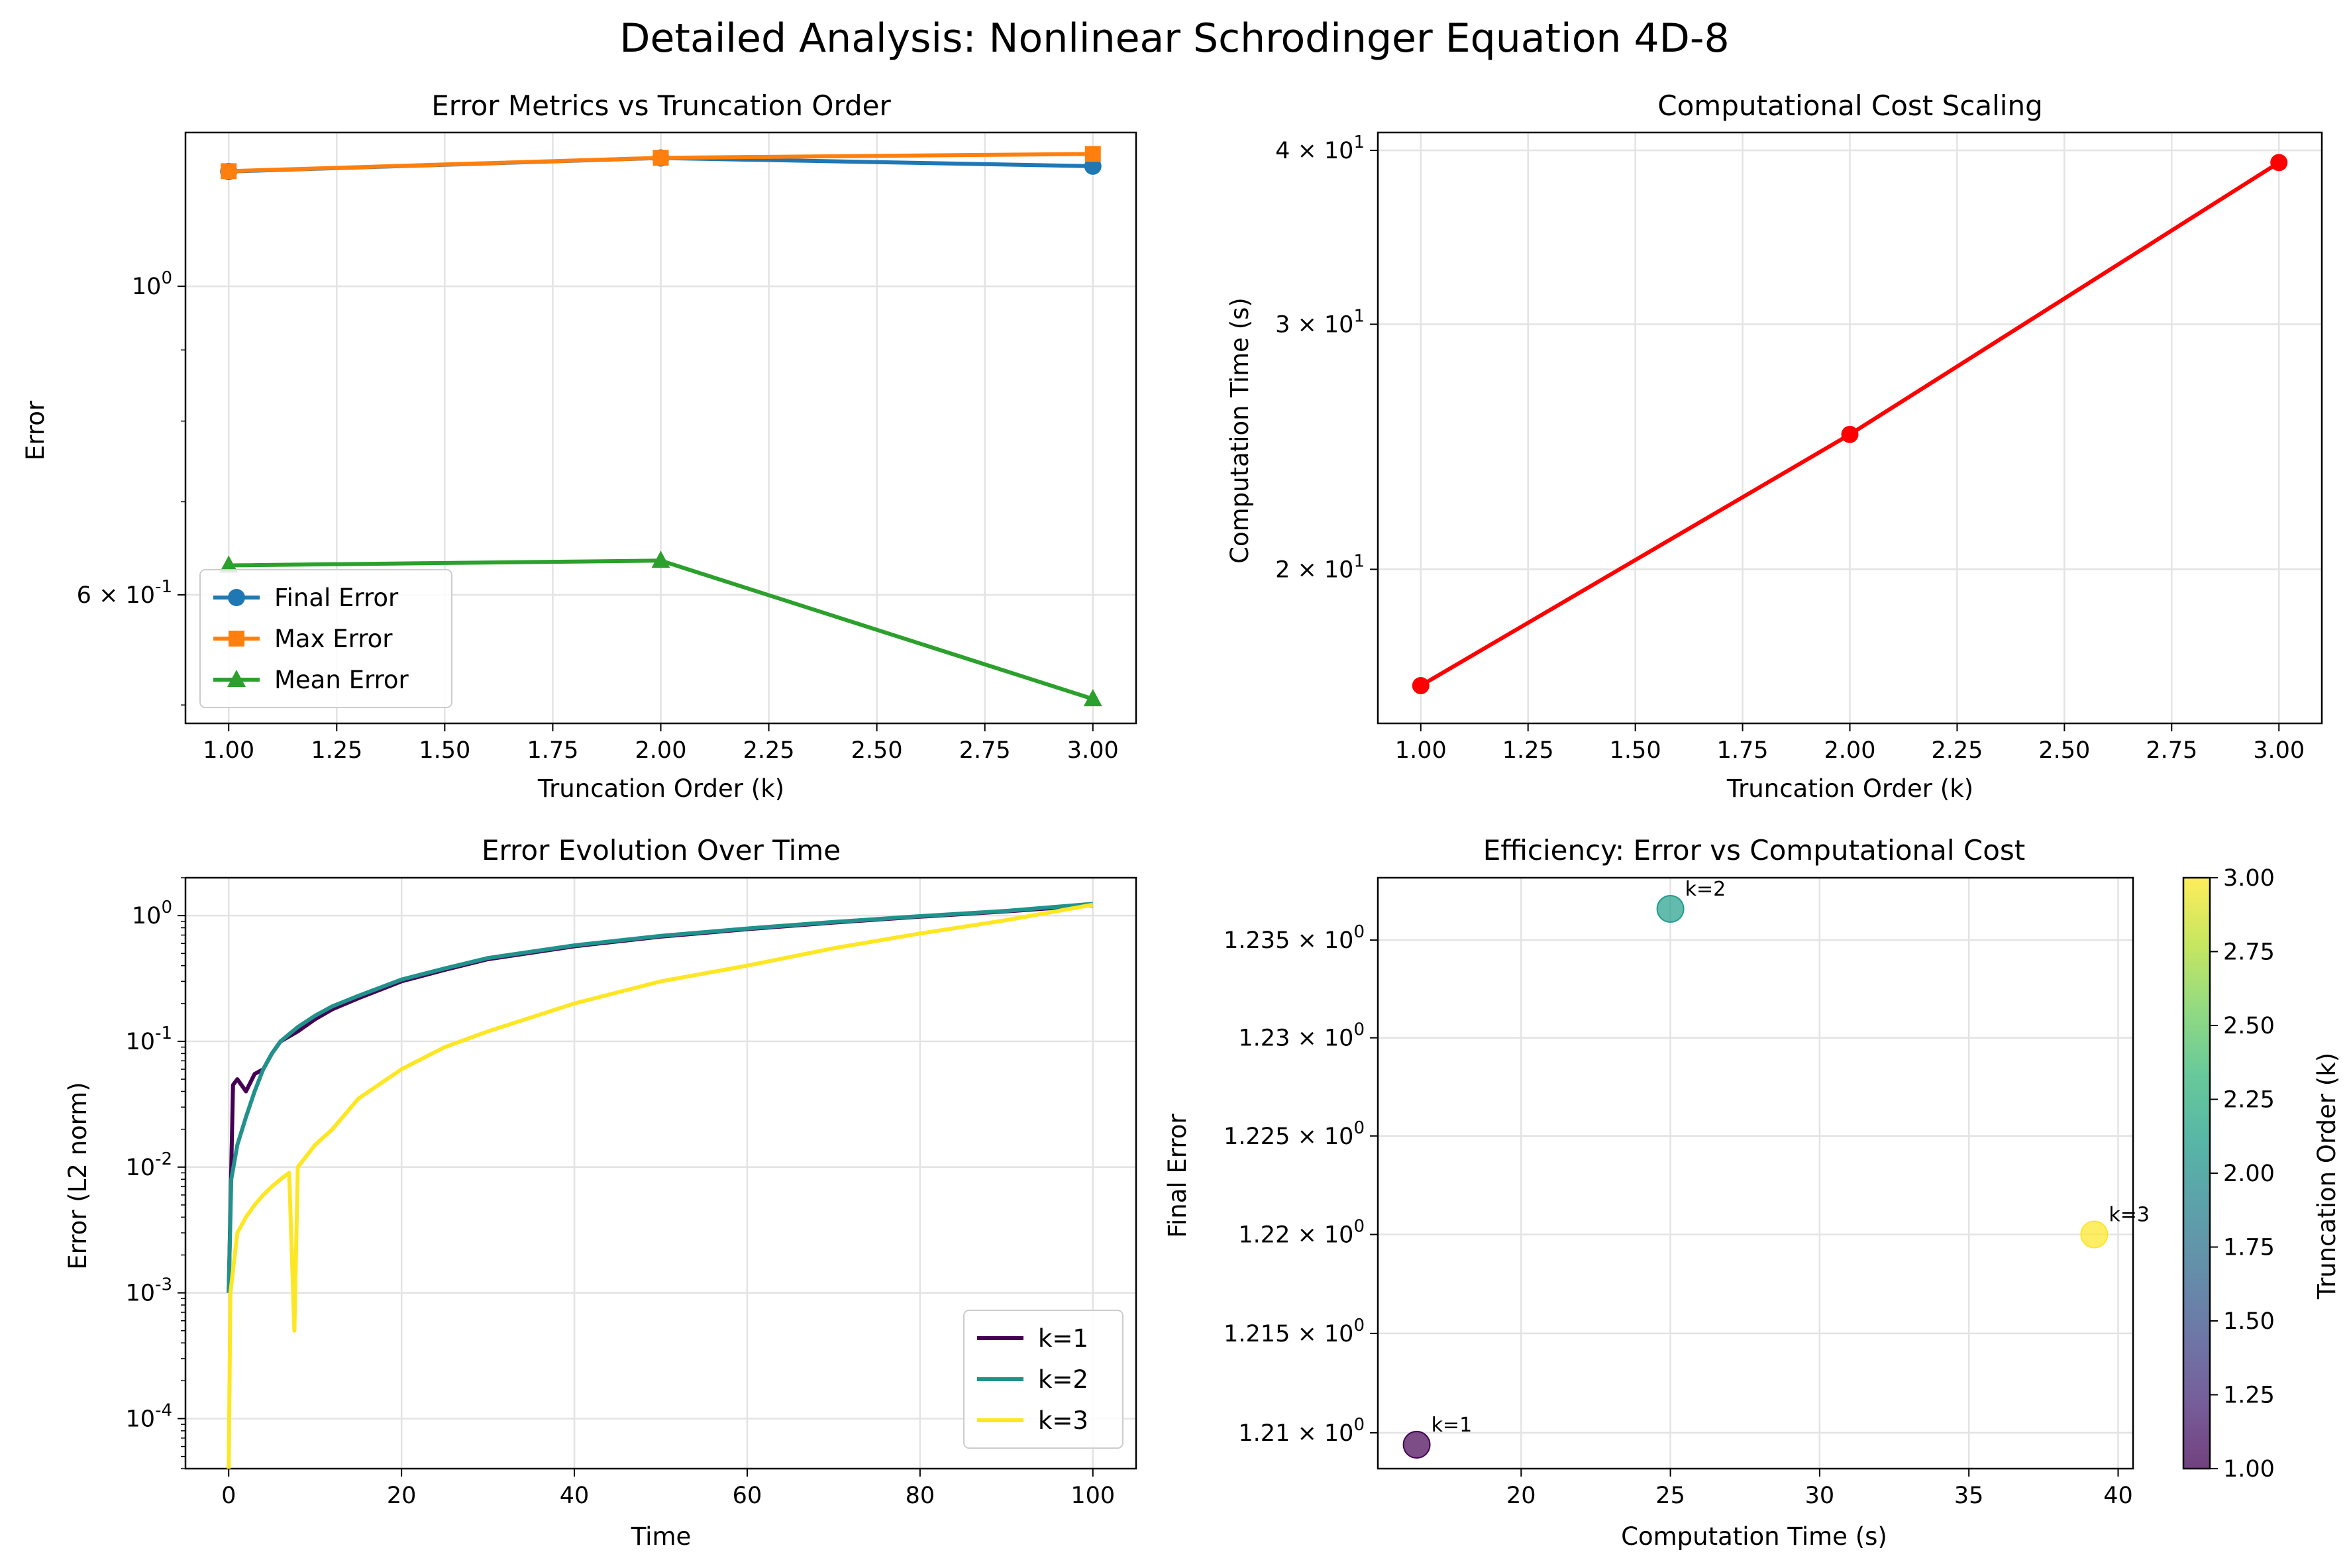 Image resolution: width=2349 pixels, height=1568 pixels. I want to click on colorbar-tick-label: 1.75, so click(2249, 1248).